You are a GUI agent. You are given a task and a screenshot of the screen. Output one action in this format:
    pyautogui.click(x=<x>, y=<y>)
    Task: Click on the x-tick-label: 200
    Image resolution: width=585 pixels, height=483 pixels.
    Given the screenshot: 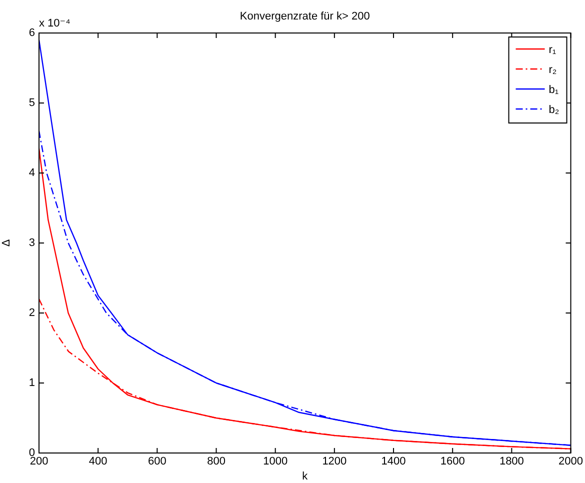 What is the action you would take?
    pyautogui.click(x=39, y=462)
    